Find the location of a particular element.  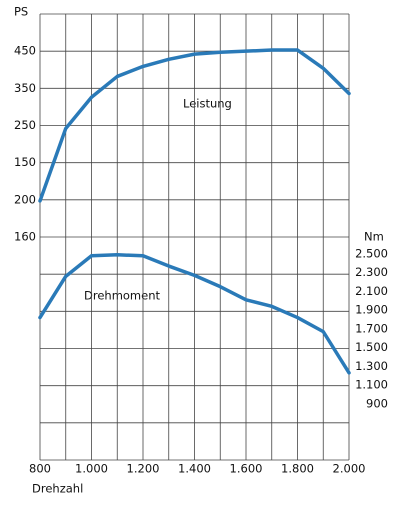

y2-tick-label: 2.100 is located at coordinates (371, 291).